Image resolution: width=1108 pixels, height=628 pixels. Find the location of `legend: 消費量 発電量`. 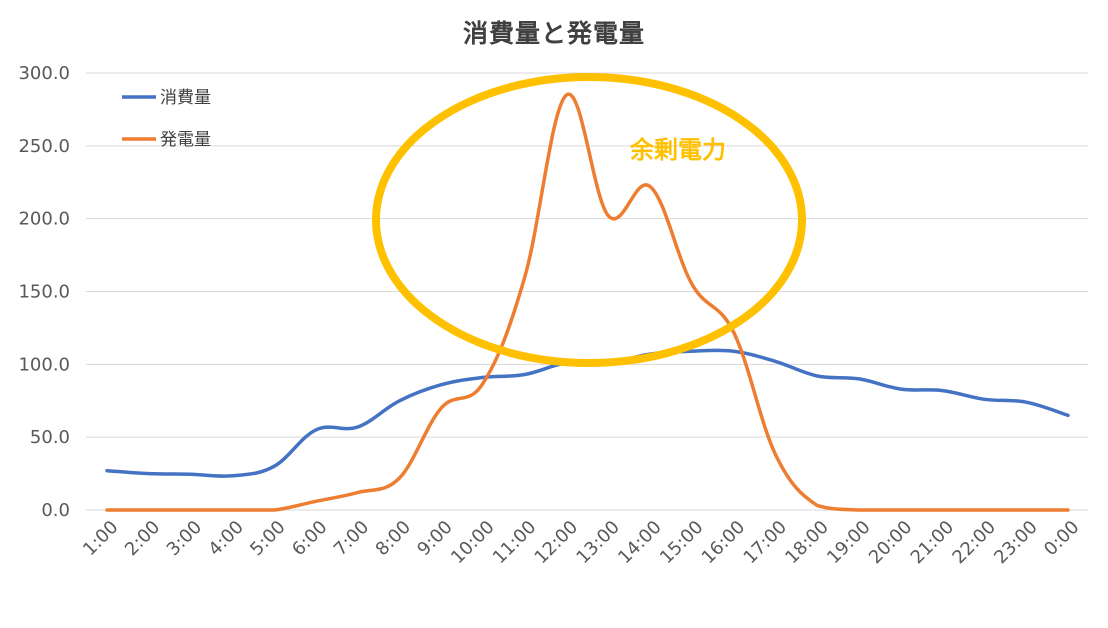

legend: 消費量 発電量 is located at coordinates (166, 119).